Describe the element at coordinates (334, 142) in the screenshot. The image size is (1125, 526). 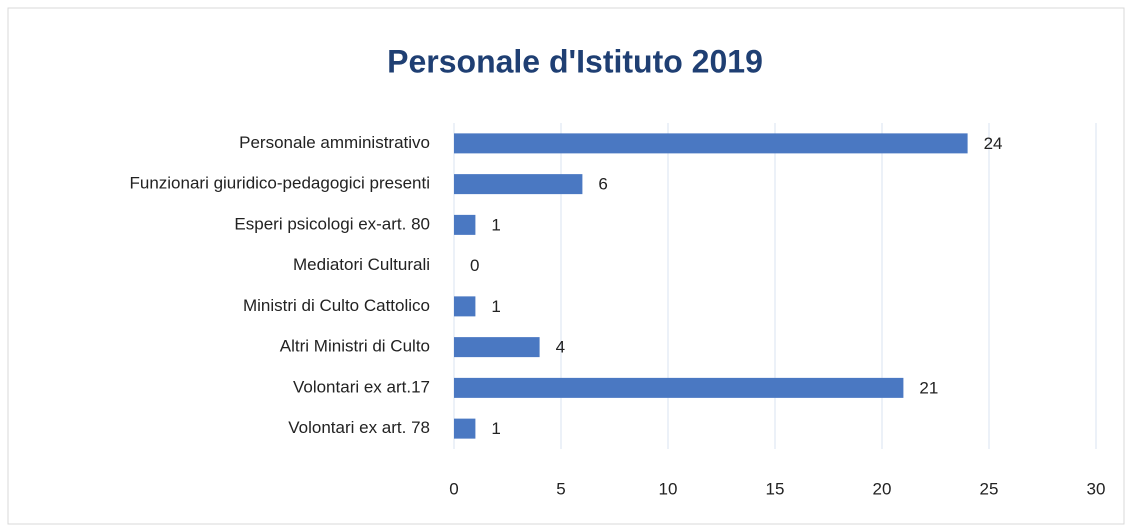
I see `y-tick-label: Personale amministrativo` at that location.